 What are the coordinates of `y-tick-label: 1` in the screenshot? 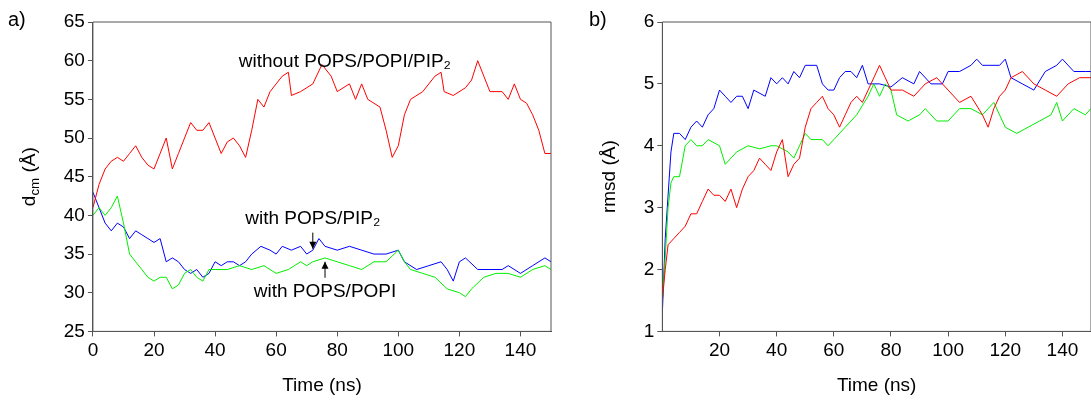 It's located at (649, 330).